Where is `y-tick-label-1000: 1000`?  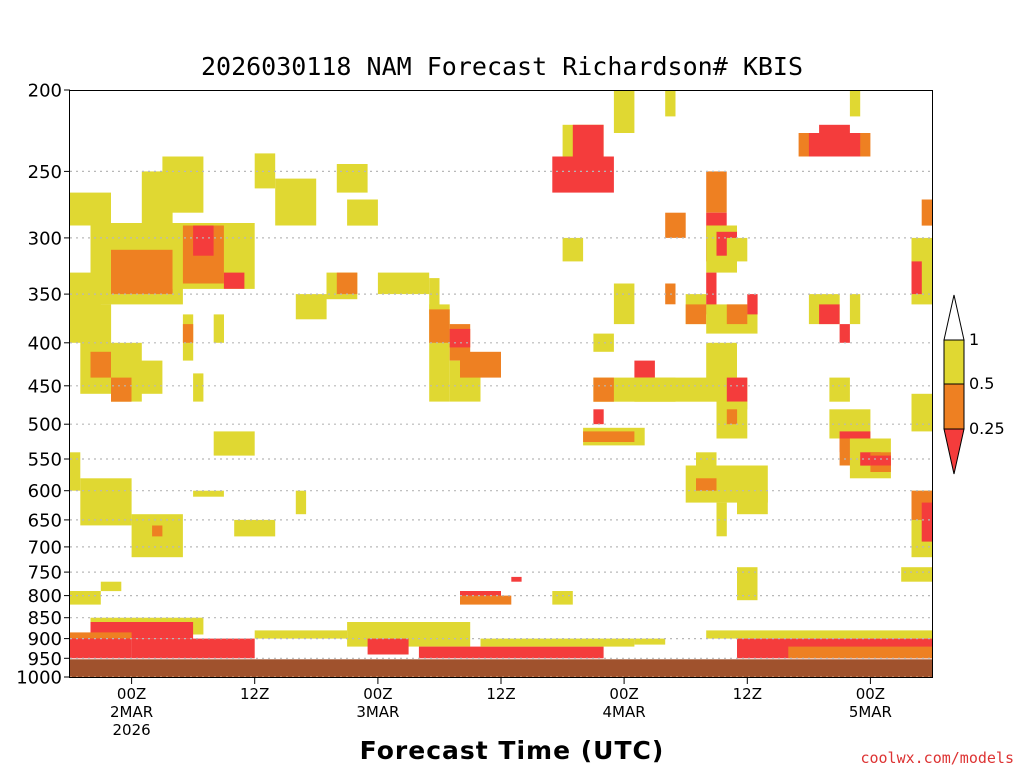 y-tick-label-1000: 1000 is located at coordinates (39, 678).